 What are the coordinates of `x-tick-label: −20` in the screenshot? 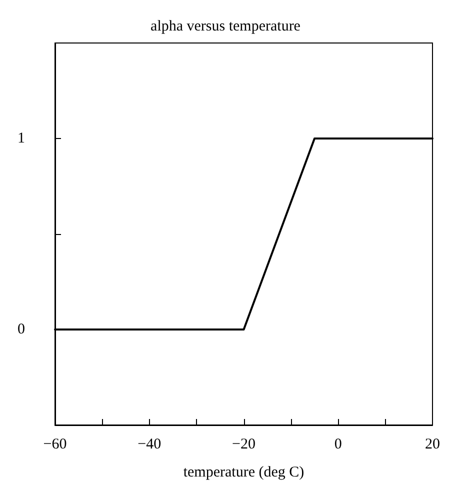 It's located at (244, 444).